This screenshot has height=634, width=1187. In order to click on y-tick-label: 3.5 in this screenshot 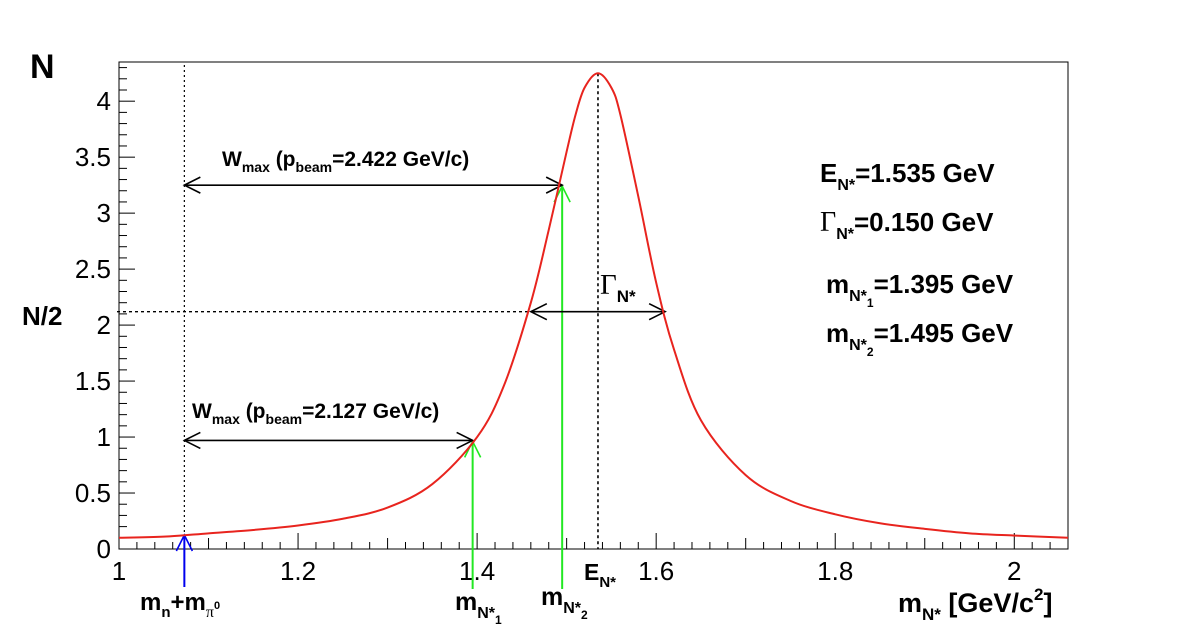, I will do `click(93, 157)`.